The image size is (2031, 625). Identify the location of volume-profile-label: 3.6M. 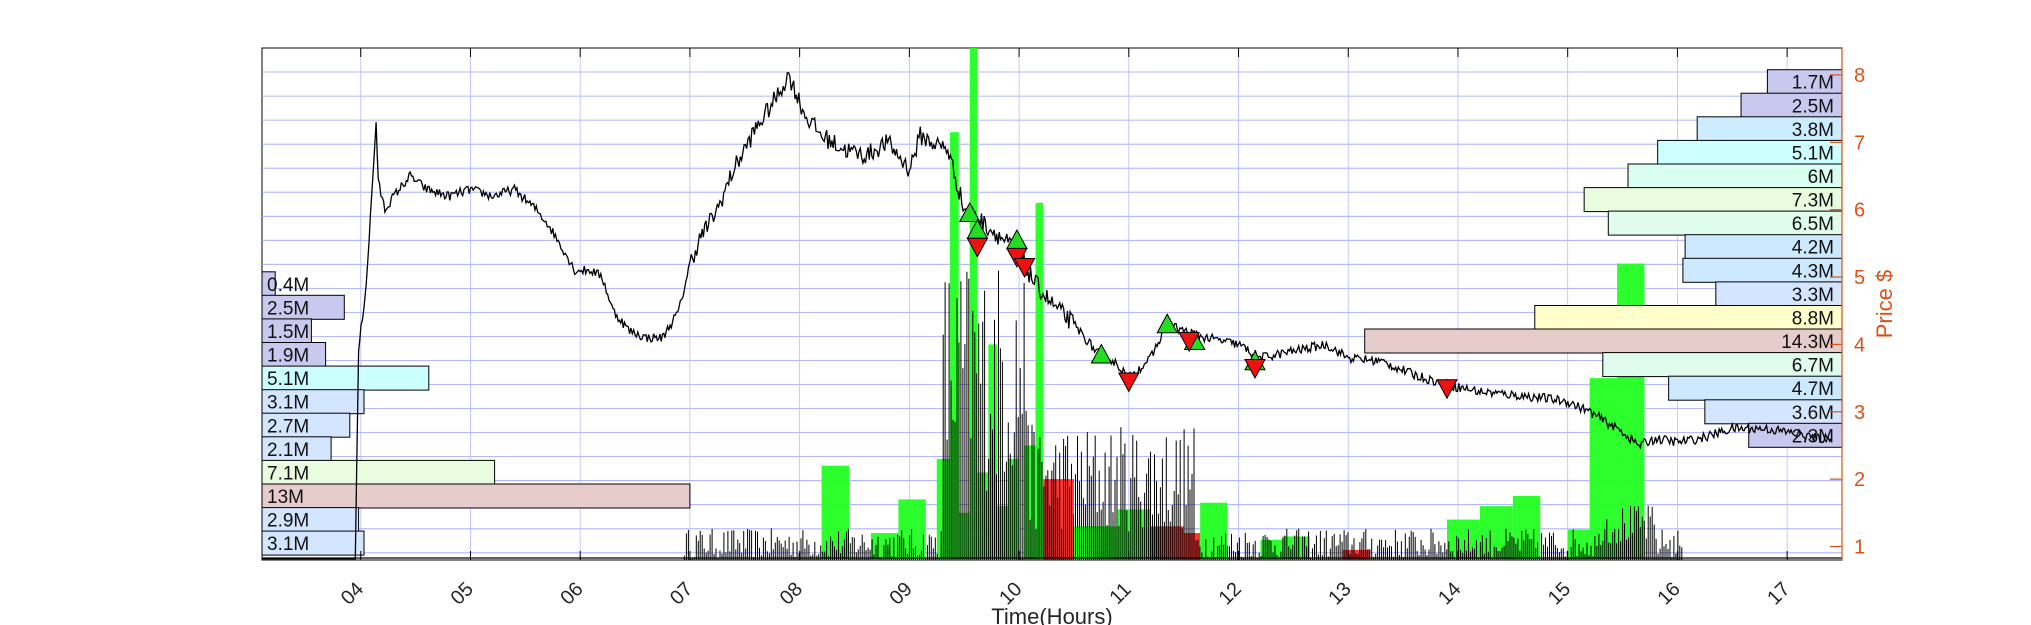
(1813, 413).